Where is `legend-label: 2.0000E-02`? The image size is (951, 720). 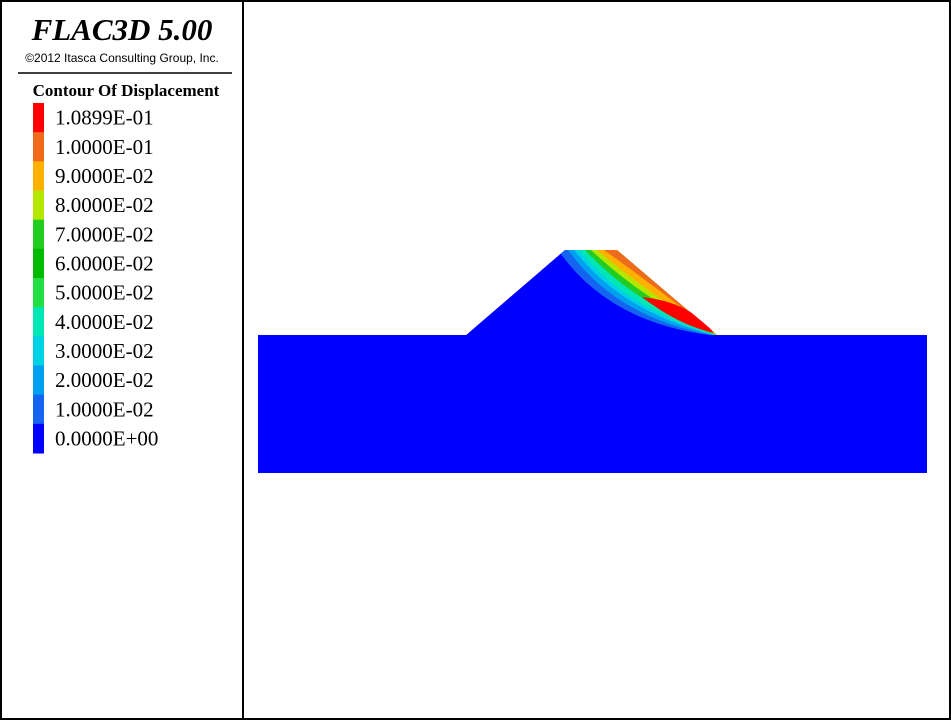
legend-label: 2.0000E-02 is located at coordinates (104, 380).